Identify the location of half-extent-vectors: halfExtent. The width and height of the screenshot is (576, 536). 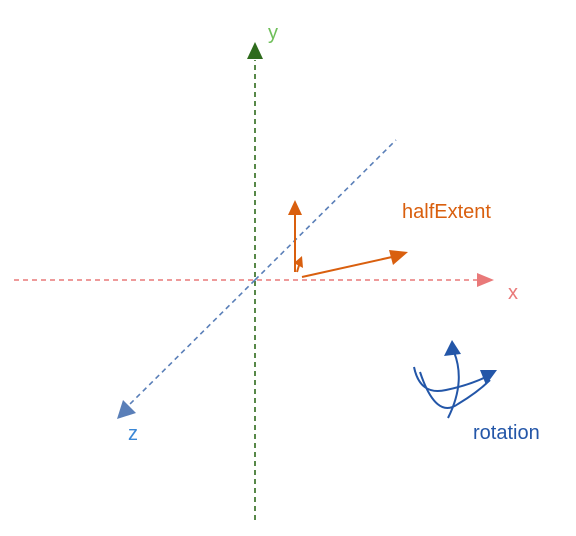
(389, 239).